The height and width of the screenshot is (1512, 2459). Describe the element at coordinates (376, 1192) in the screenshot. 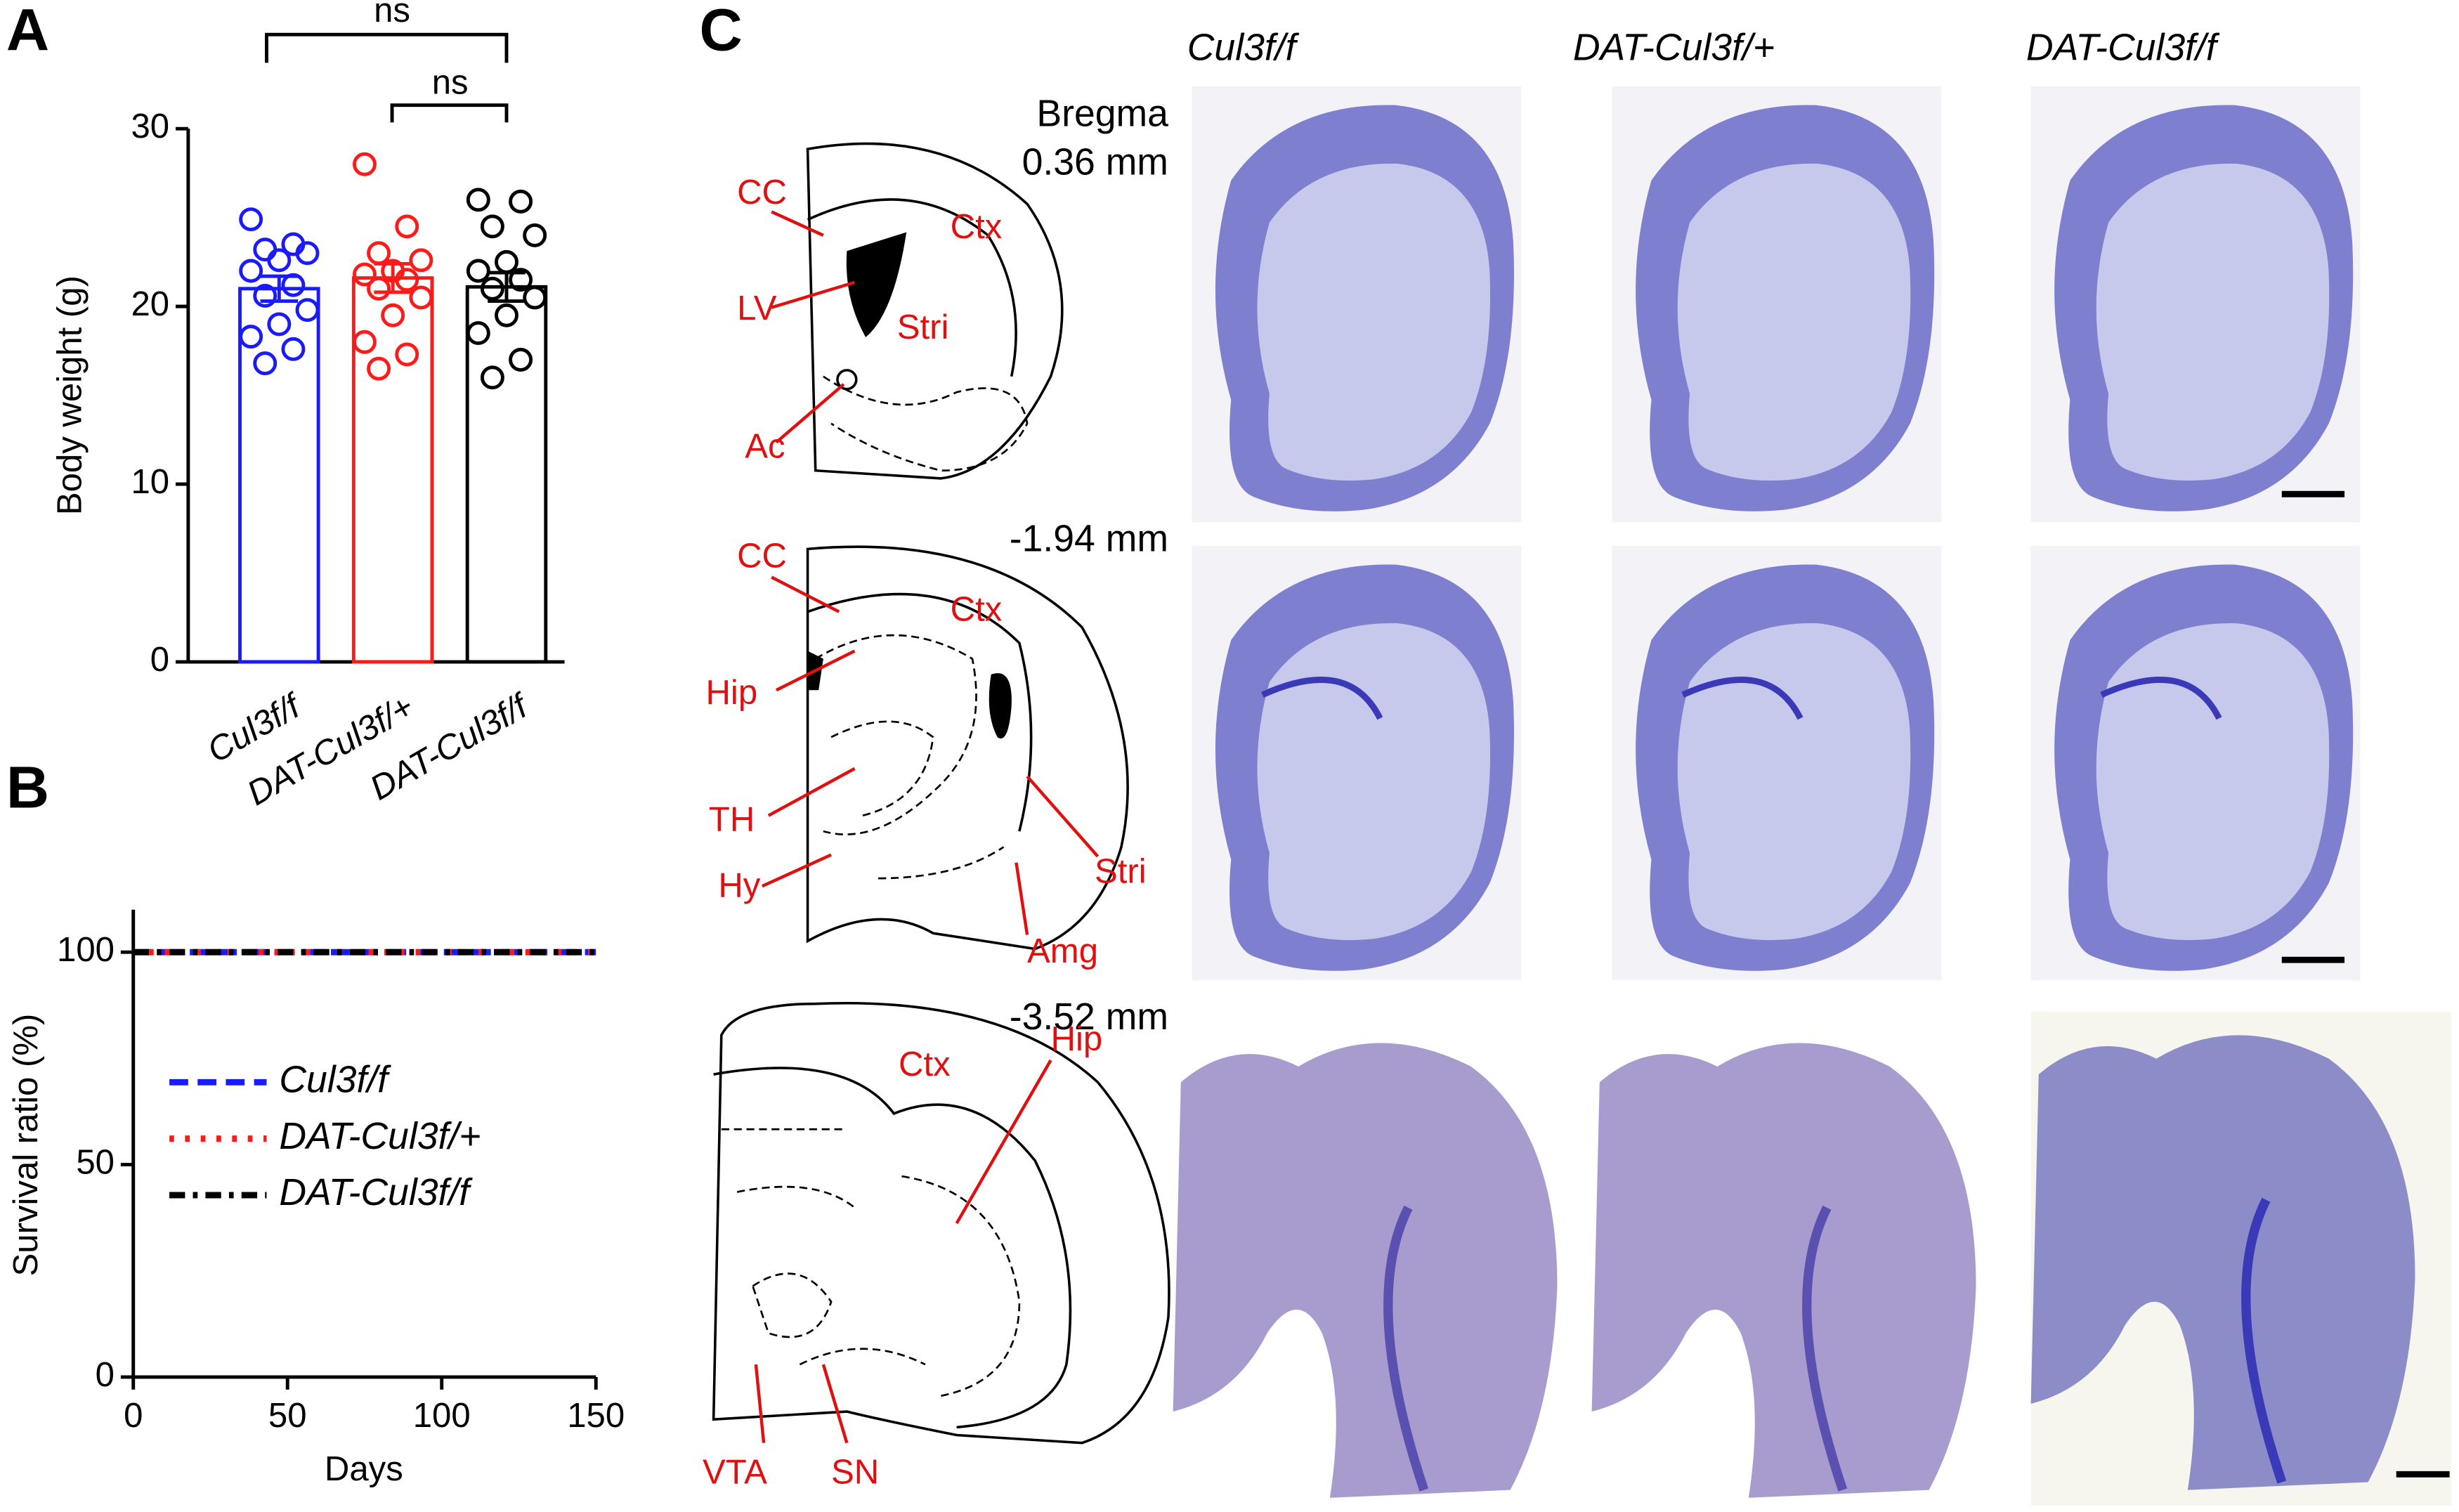

I see `legend-label: DAT-Cul3f/f` at that location.